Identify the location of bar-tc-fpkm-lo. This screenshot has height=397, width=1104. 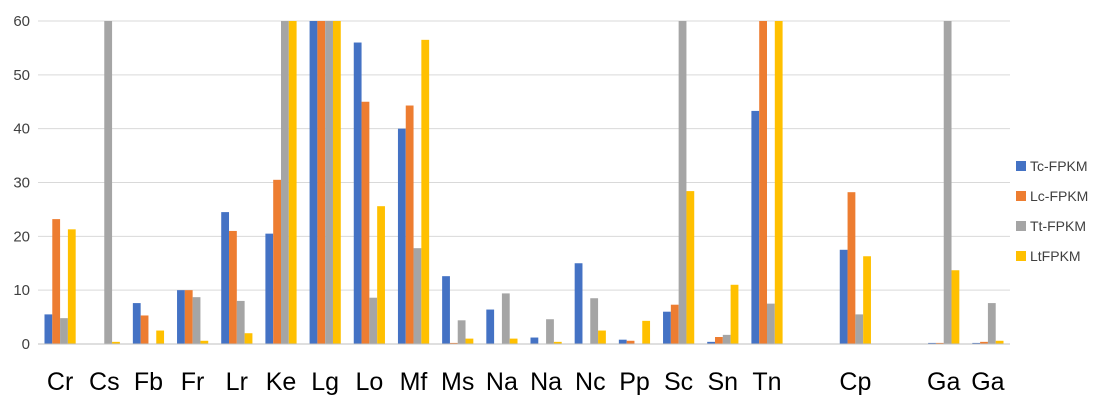
(357, 193).